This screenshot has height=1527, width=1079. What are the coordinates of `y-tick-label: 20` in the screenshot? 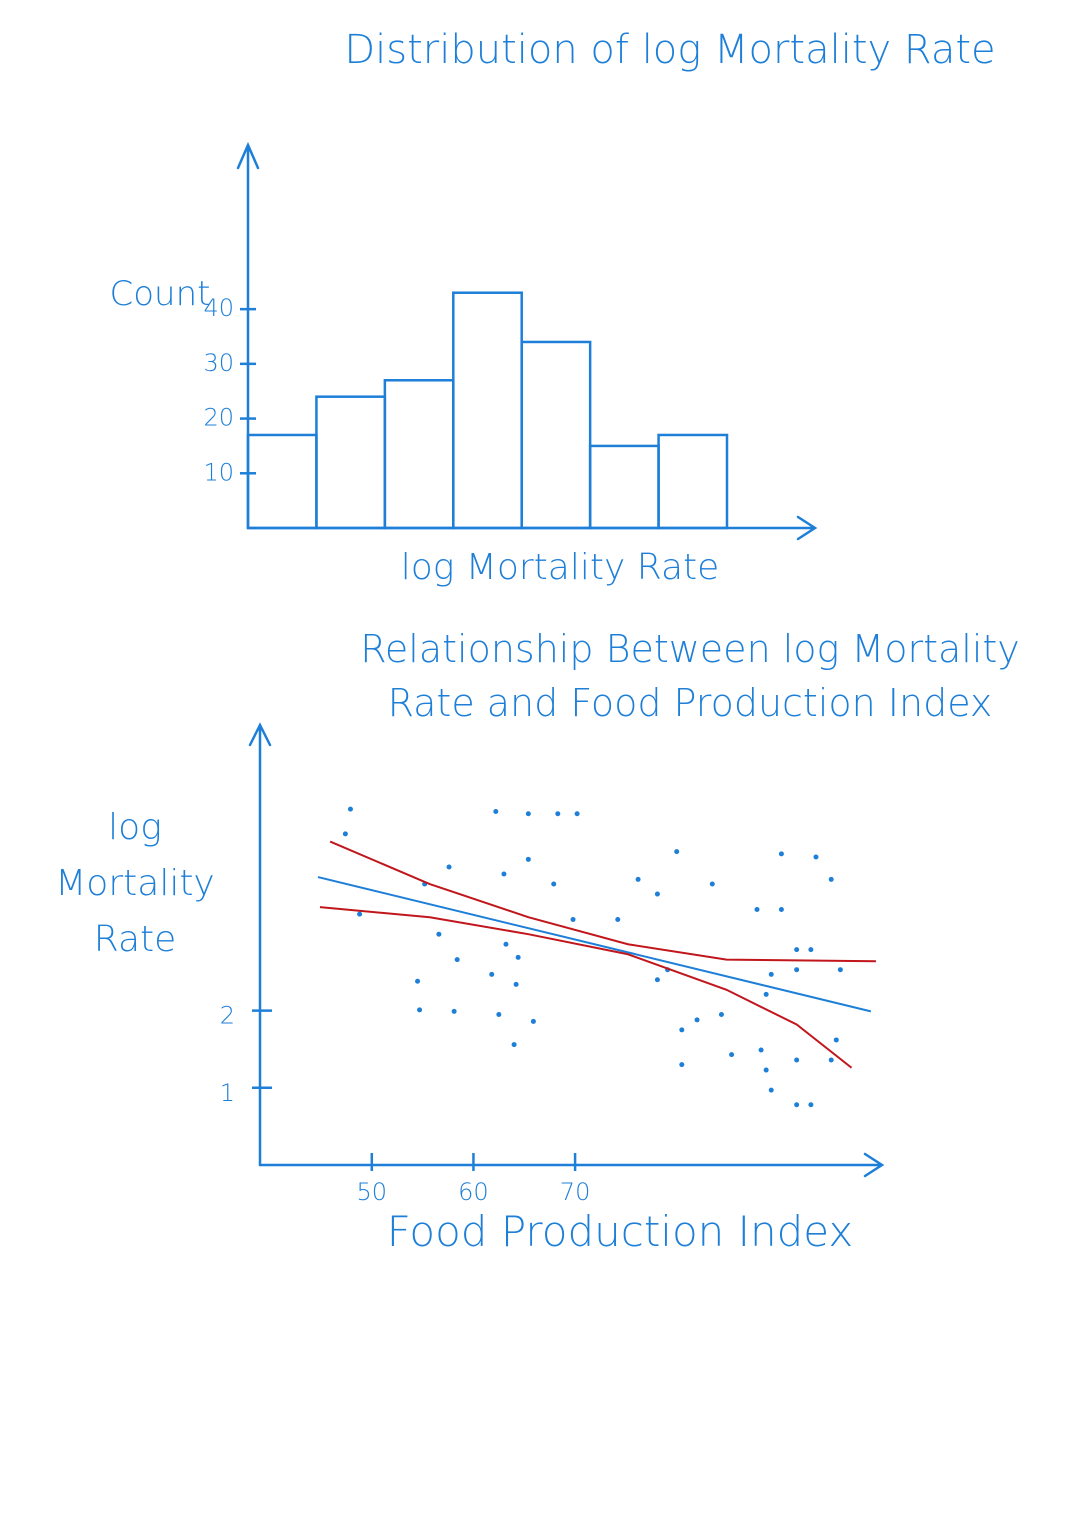 It's located at (218, 418).